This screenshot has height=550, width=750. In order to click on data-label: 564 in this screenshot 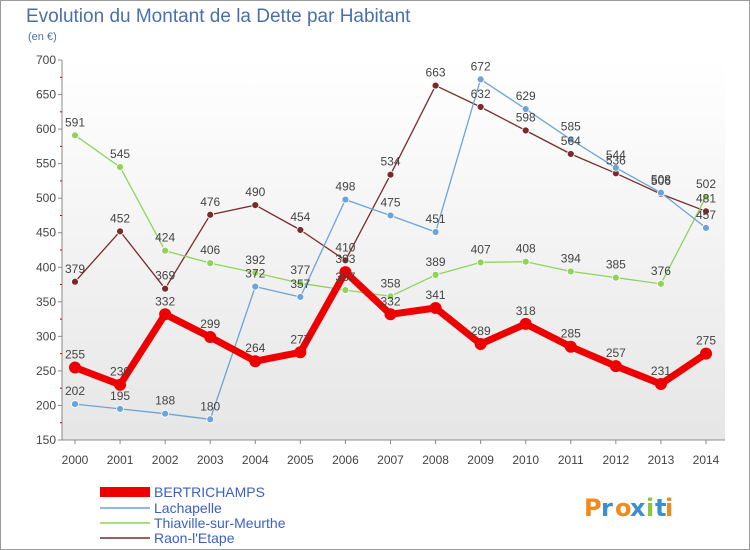, I will do `click(571, 141)`.